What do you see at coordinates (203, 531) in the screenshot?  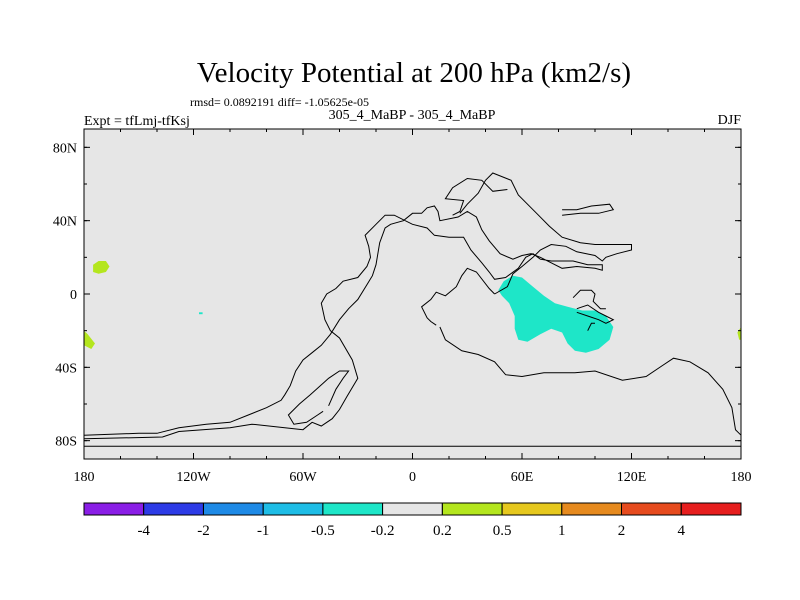 I see `colorbar-label: -2` at bounding box center [203, 531].